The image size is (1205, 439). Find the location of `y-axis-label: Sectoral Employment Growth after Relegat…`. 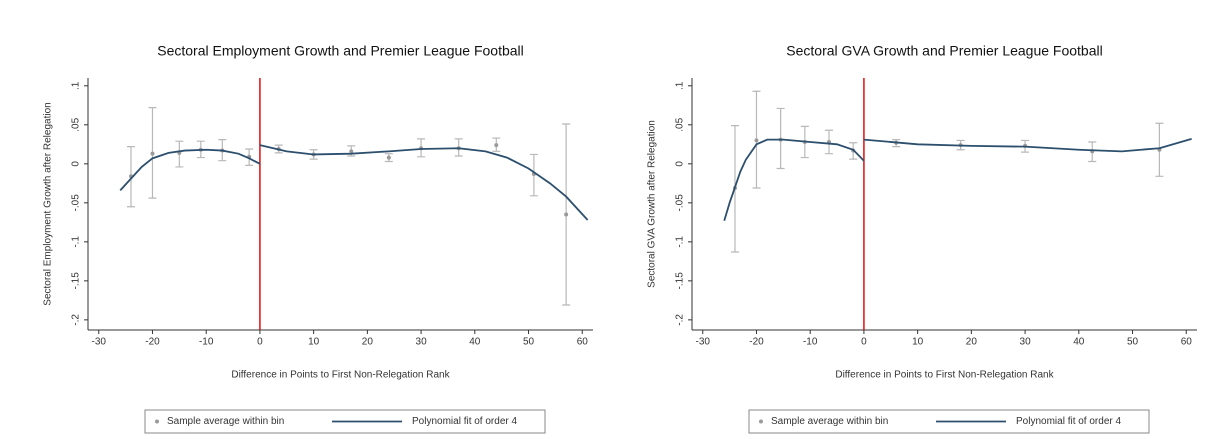

y-axis-label: Sectoral Employment Growth after Relegat… is located at coordinates (48, 203).